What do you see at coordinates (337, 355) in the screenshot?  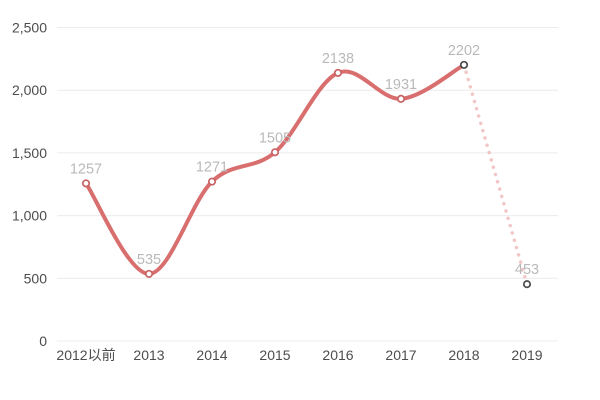 I see `x-axis-category-label: 2016` at bounding box center [337, 355].